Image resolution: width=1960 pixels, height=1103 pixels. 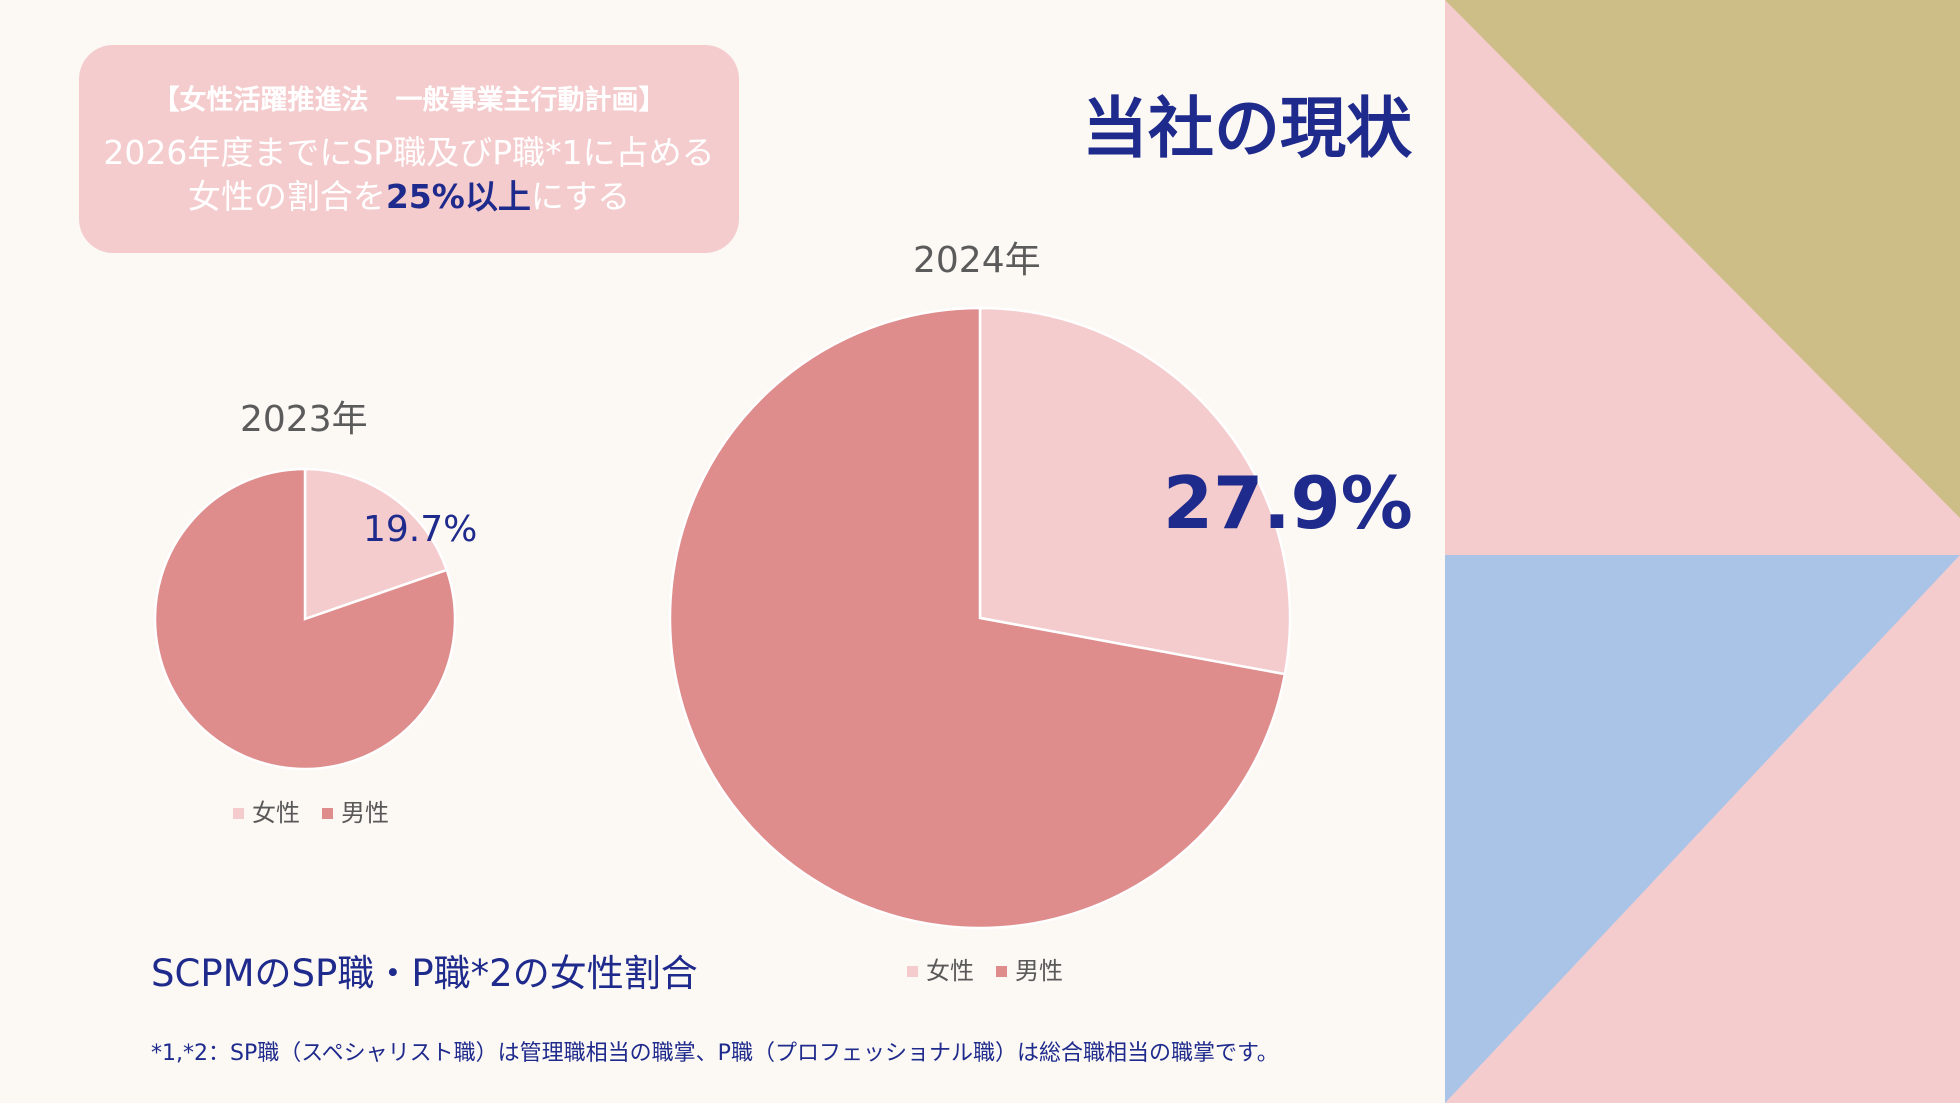 I want to click on goal-text-before: 2026年度までにSP職及びP職*1に占める女性の割合を, so click(x=409, y=174).